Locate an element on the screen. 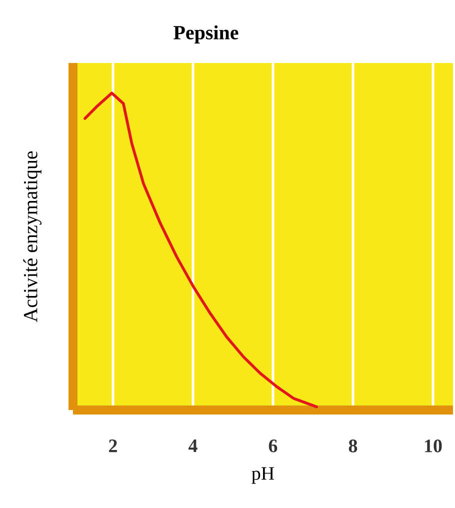  x-tick-label: 6 is located at coordinates (273, 446).